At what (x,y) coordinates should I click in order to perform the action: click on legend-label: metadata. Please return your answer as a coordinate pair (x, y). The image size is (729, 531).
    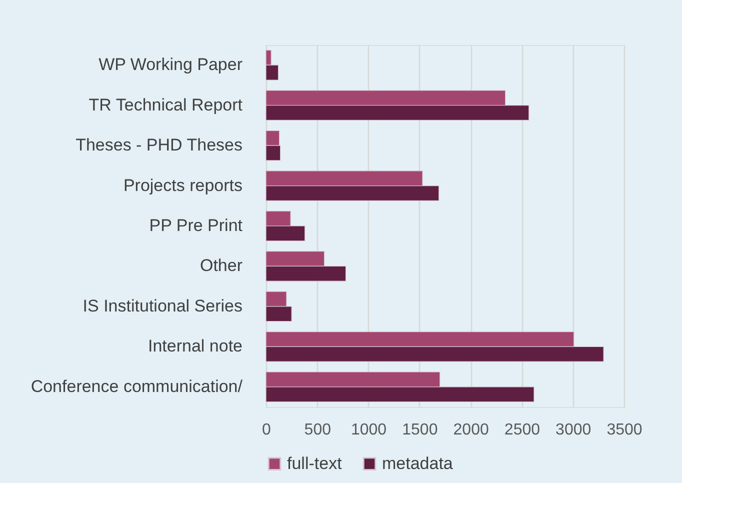
    Looking at the image, I should click on (418, 463).